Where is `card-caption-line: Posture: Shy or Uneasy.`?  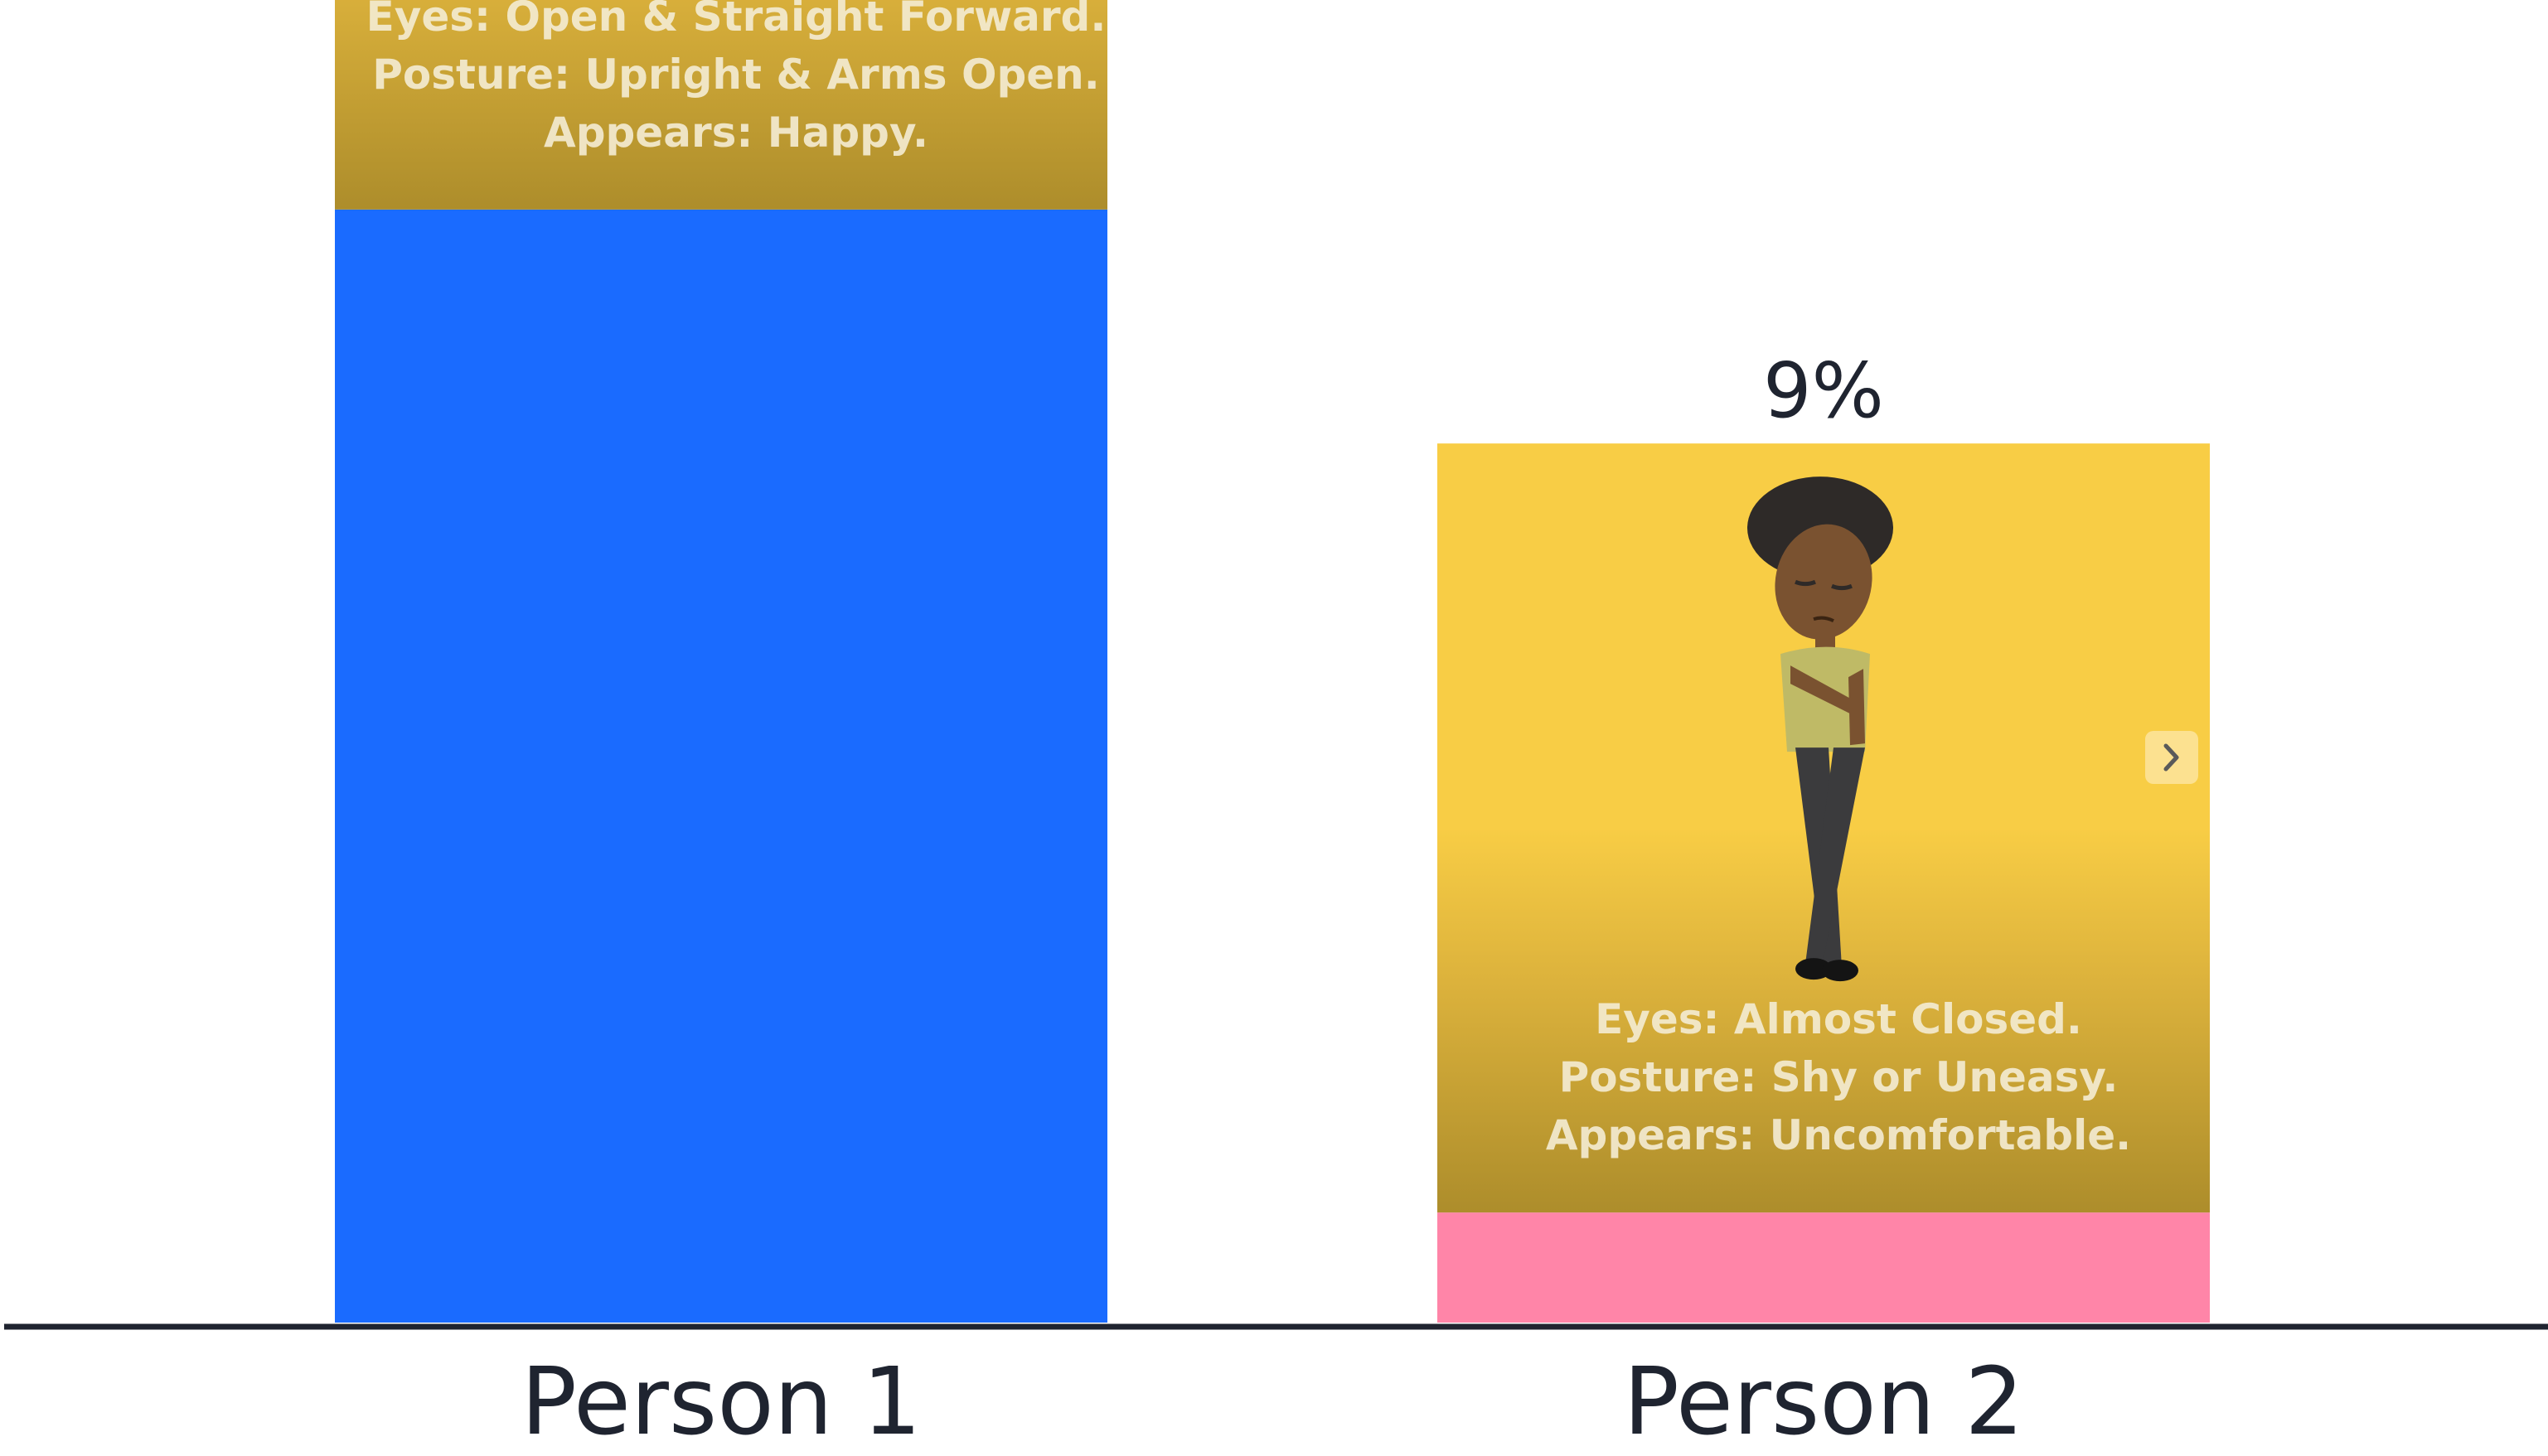
card-caption-line: Posture: Shy or Uneasy. is located at coordinates (1839, 1077).